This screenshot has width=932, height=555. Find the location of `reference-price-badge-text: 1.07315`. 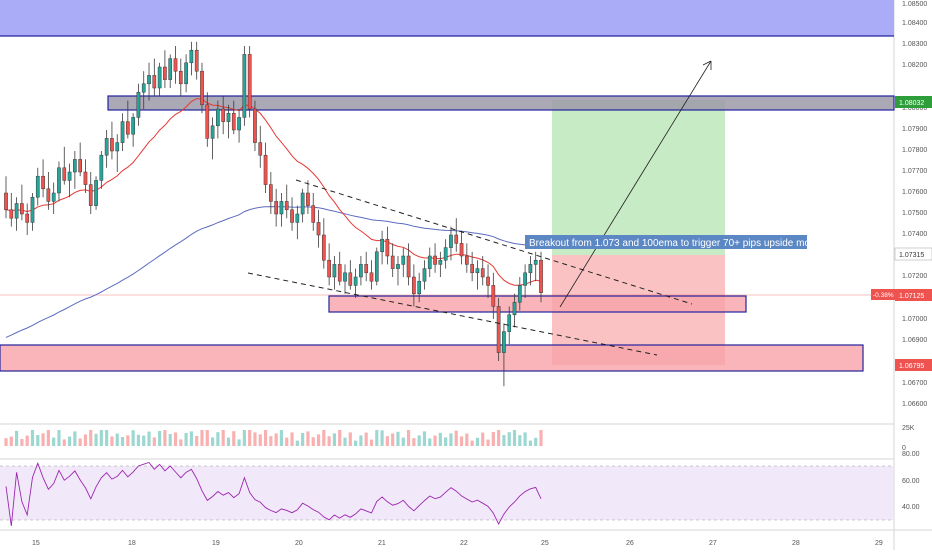

reference-price-badge-text: 1.07315 is located at coordinates (911, 255).